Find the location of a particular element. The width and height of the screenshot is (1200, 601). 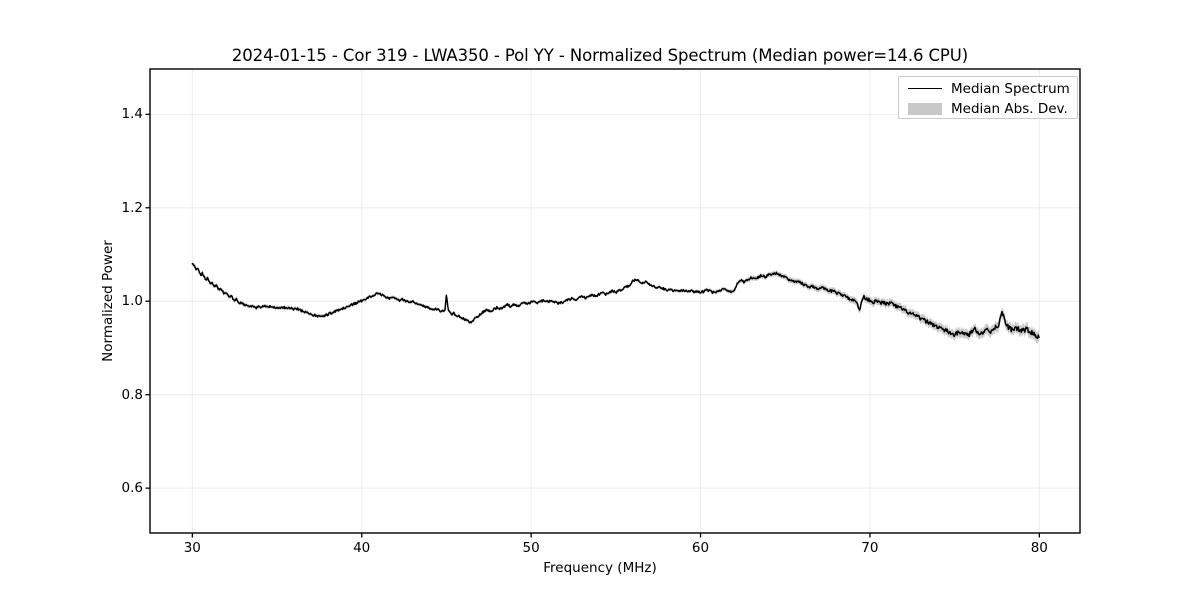

x-tick-label: 80 is located at coordinates (1039, 548).